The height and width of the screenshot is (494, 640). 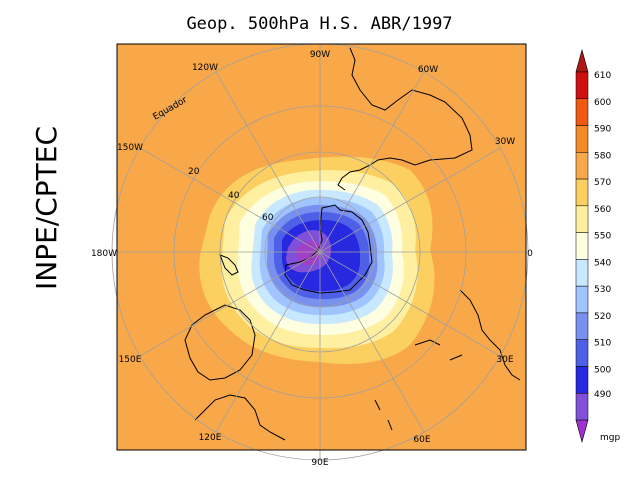 What do you see at coordinates (421, 440) in the screenshot?
I see `lon-label-60e: 60E` at bounding box center [421, 440].